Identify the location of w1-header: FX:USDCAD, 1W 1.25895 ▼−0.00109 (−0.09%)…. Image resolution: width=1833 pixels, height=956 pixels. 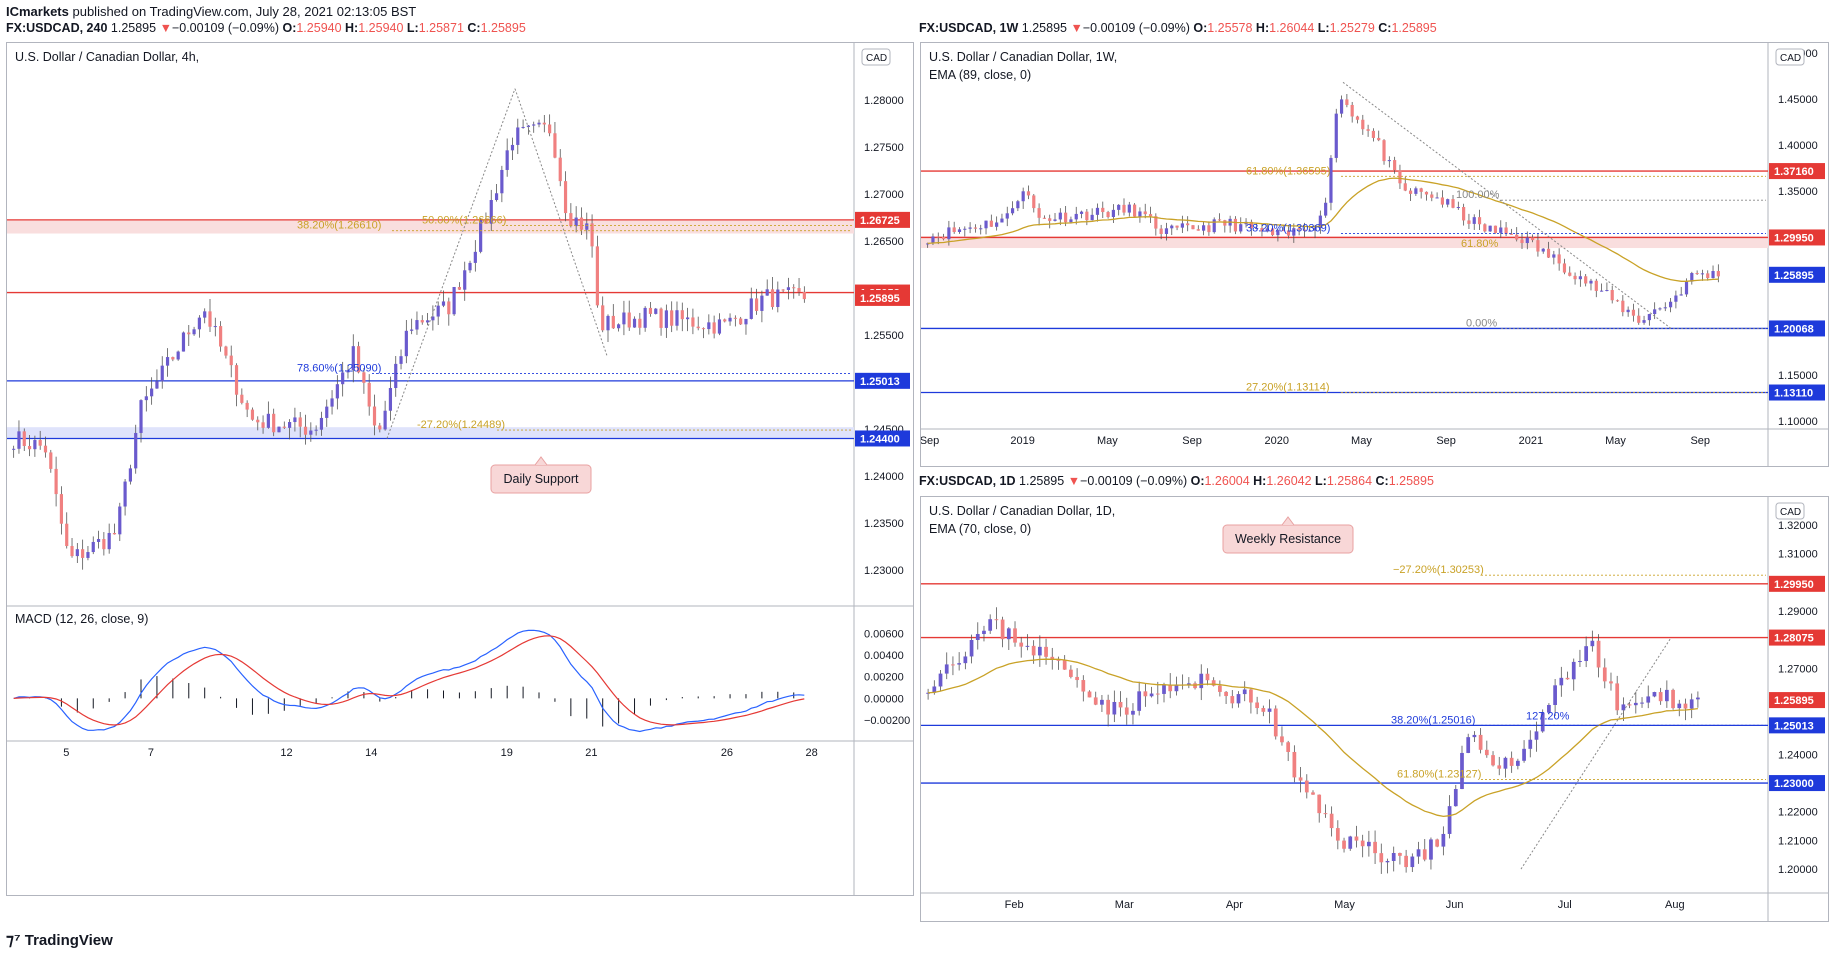
(1178, 28).